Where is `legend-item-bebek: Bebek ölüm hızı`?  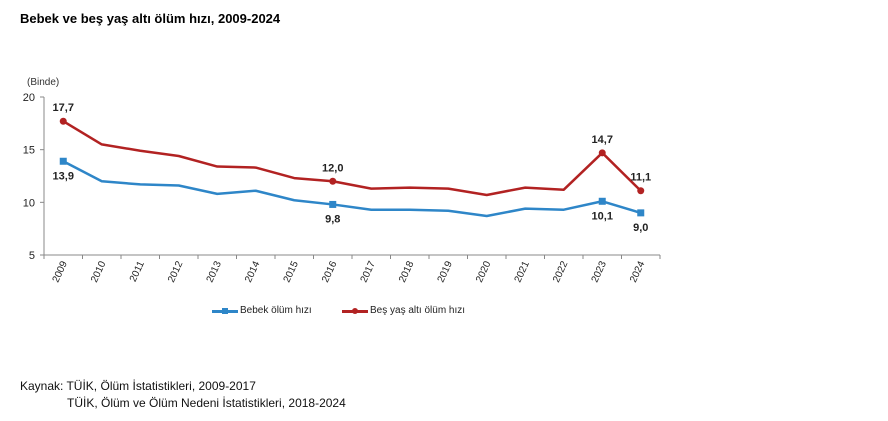 legend-item-bebek: Bebek ölüm hızı is located at coordinates (262, 310).